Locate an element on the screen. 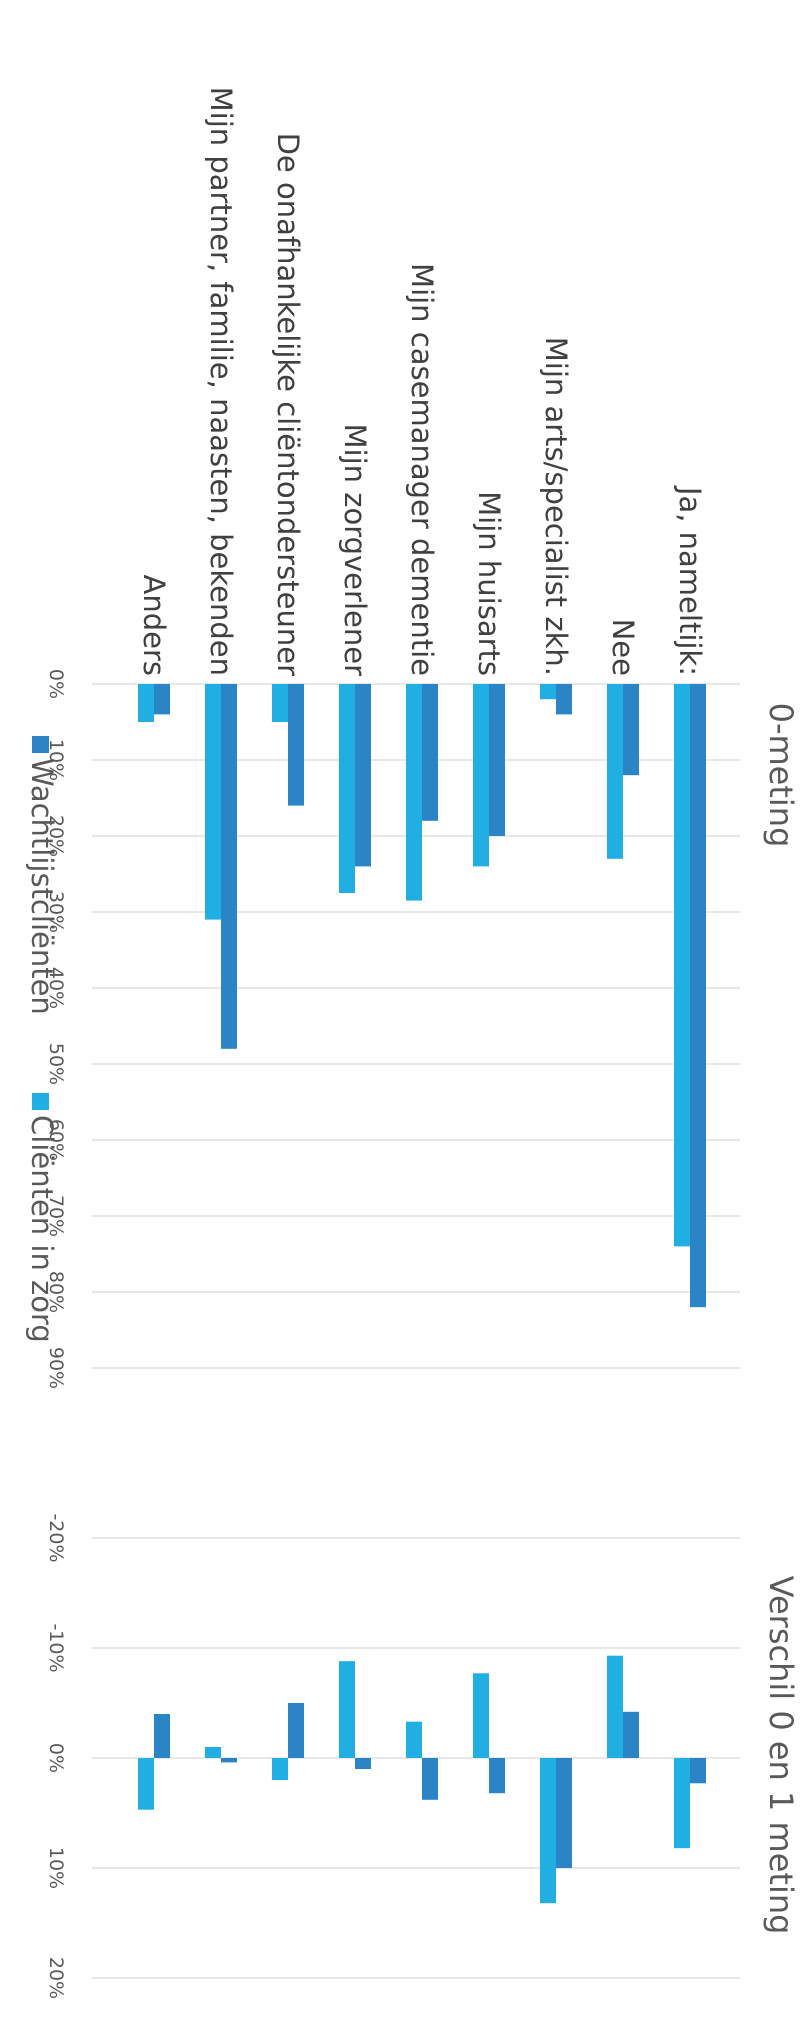 The image size is (800, 2022). category-label: Mijn arts/specialist zkh. is located at coordinates (556, 506).